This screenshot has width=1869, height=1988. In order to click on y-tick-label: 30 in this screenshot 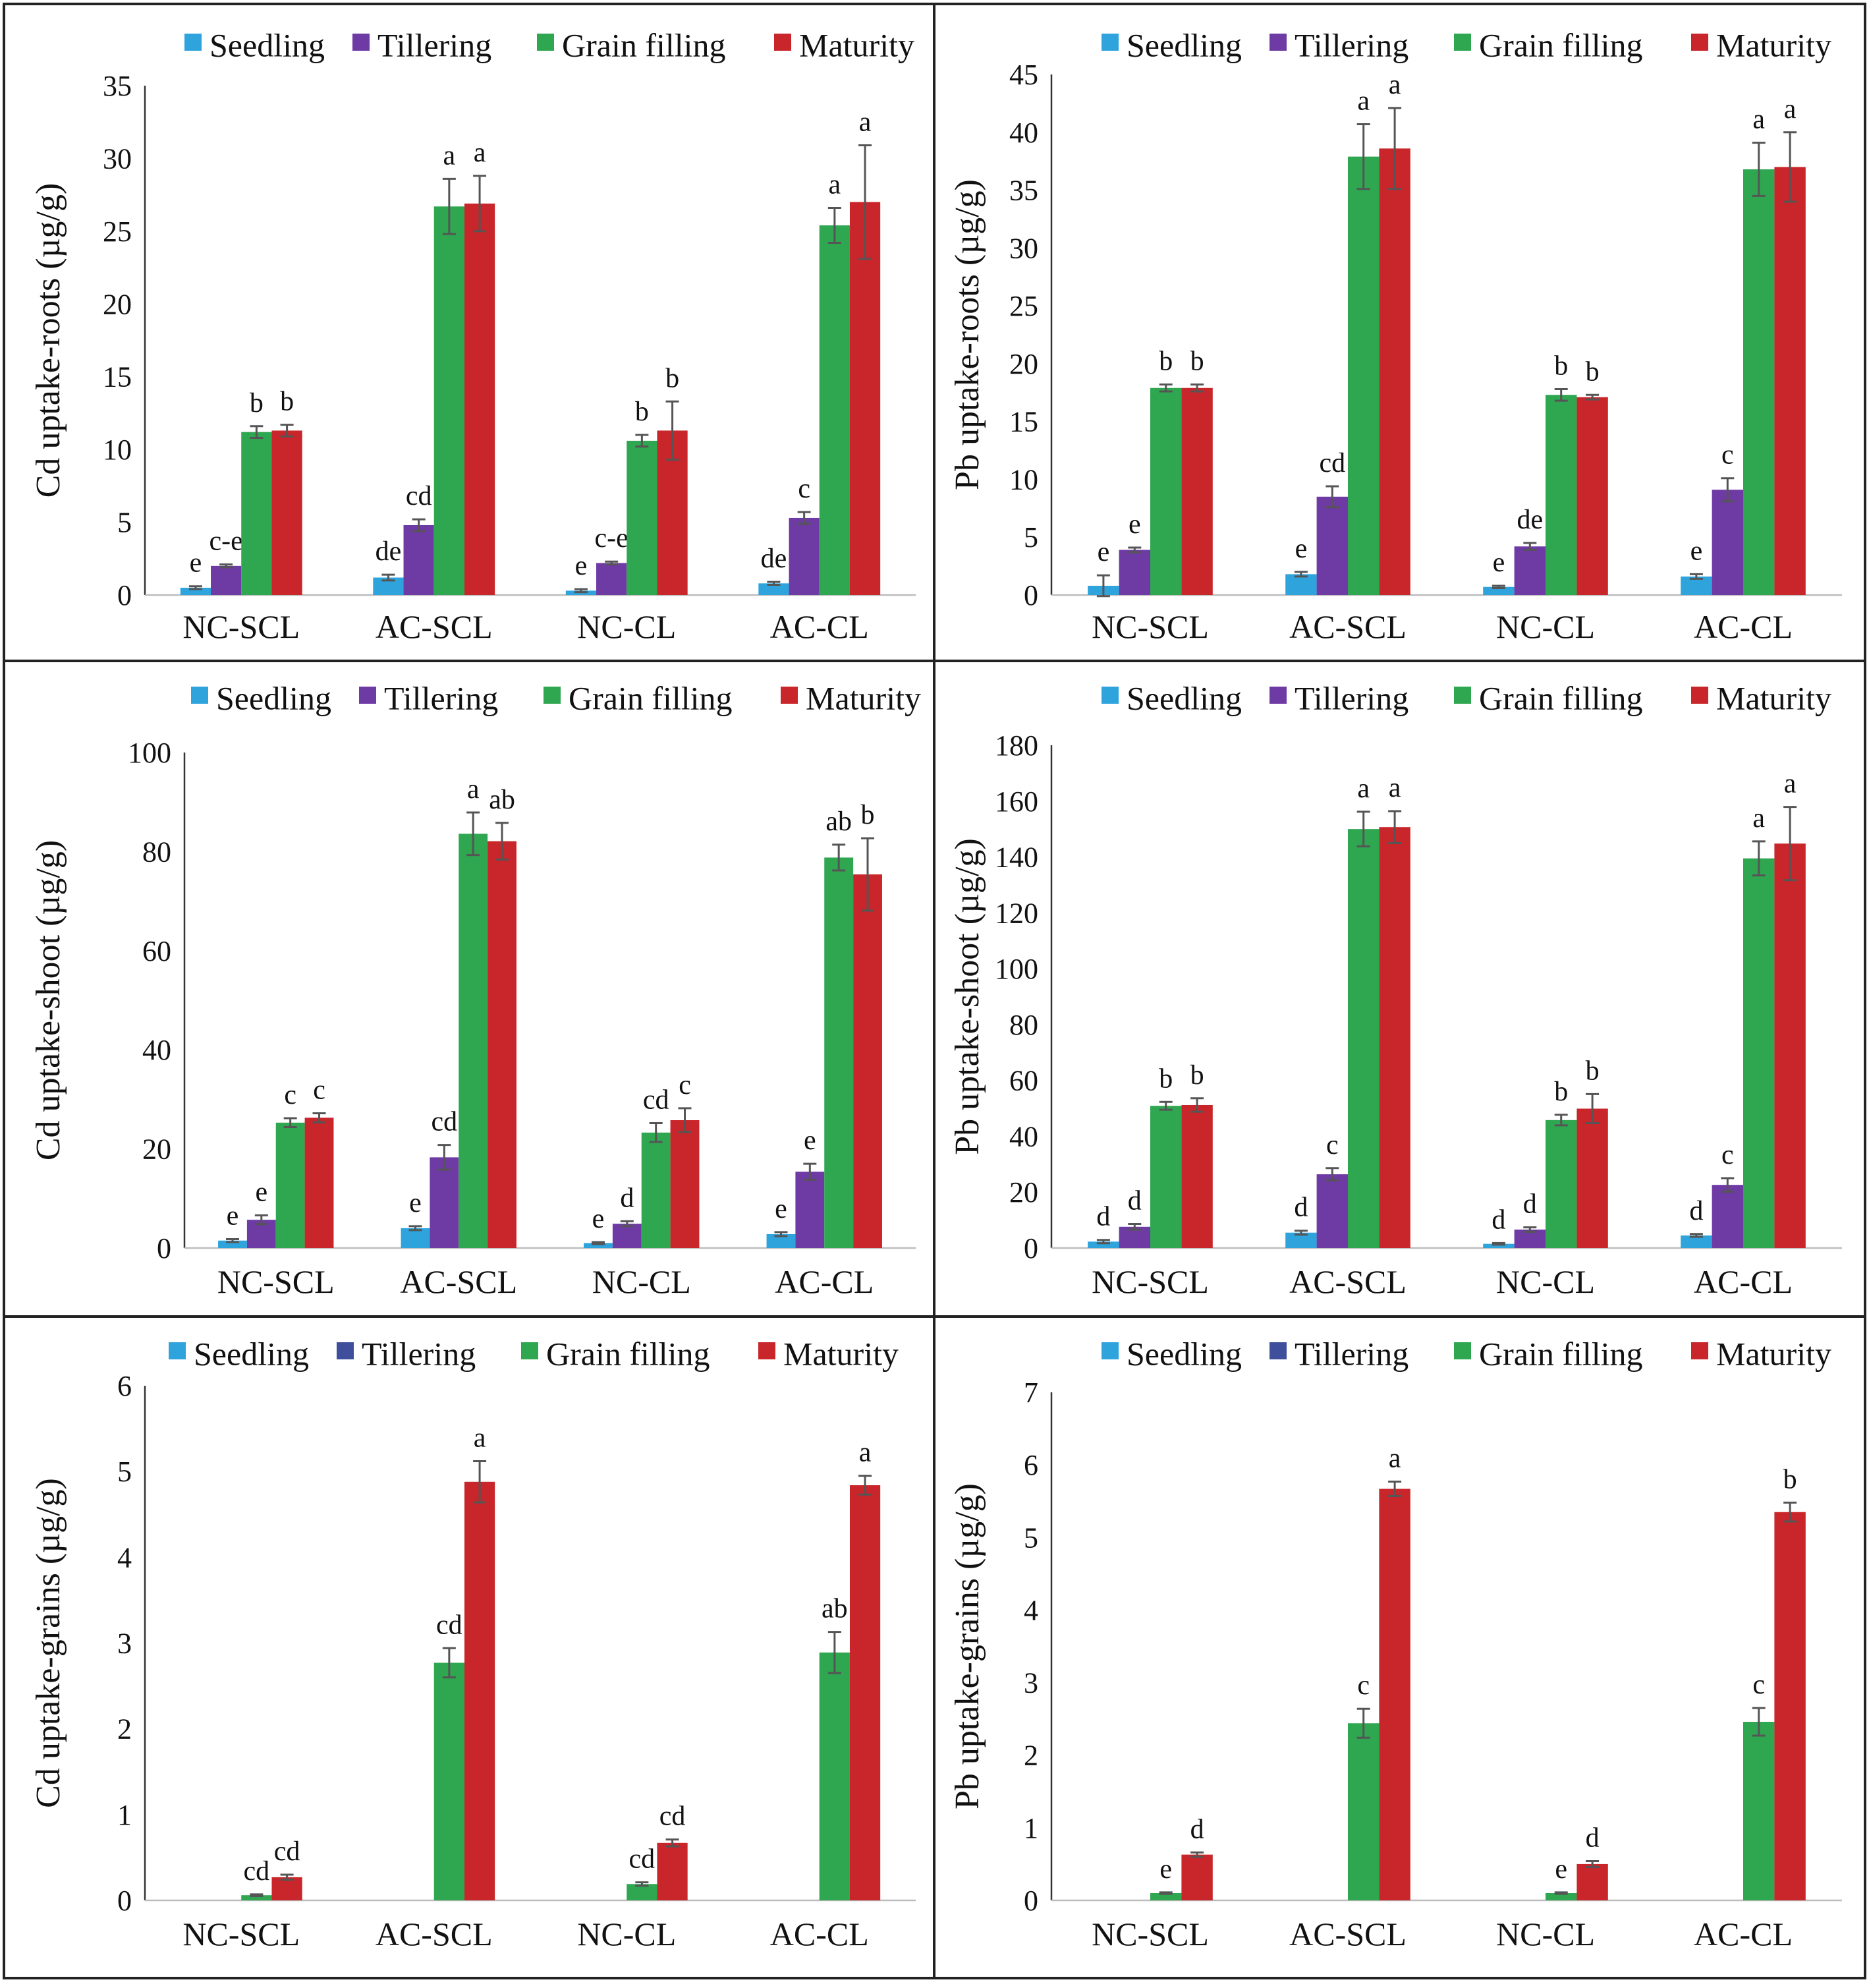, I will do `click(117, 159)`.